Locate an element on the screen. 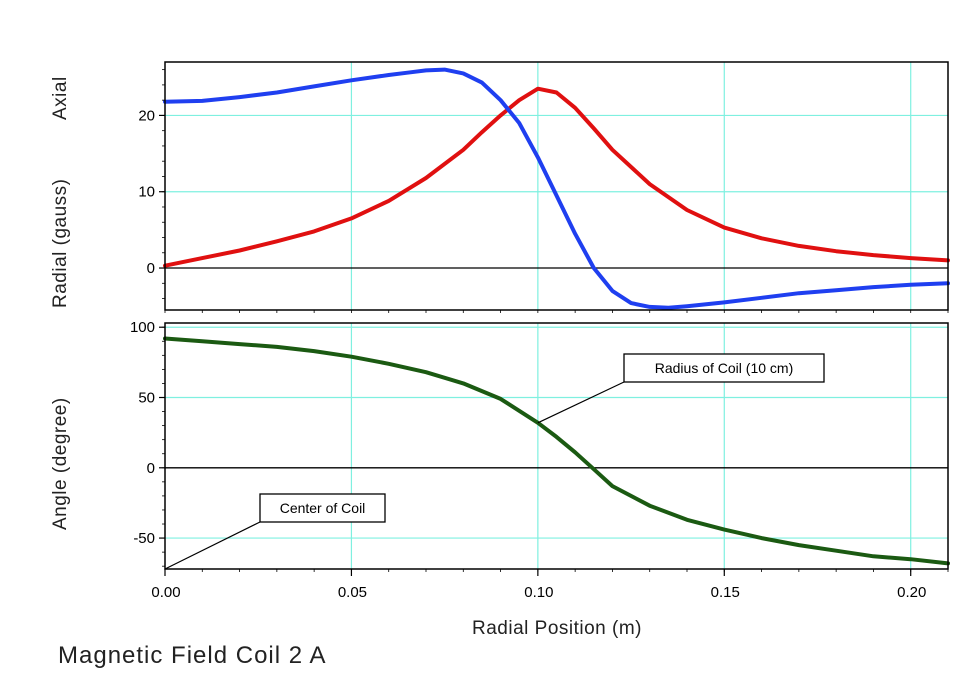 This screenshot has height=691, width=967. top-y-ticks: 0 10 20 is located at coordinates (151, 192).